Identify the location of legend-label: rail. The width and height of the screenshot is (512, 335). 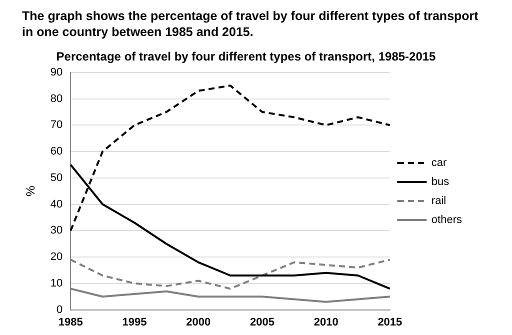
(438, 201).